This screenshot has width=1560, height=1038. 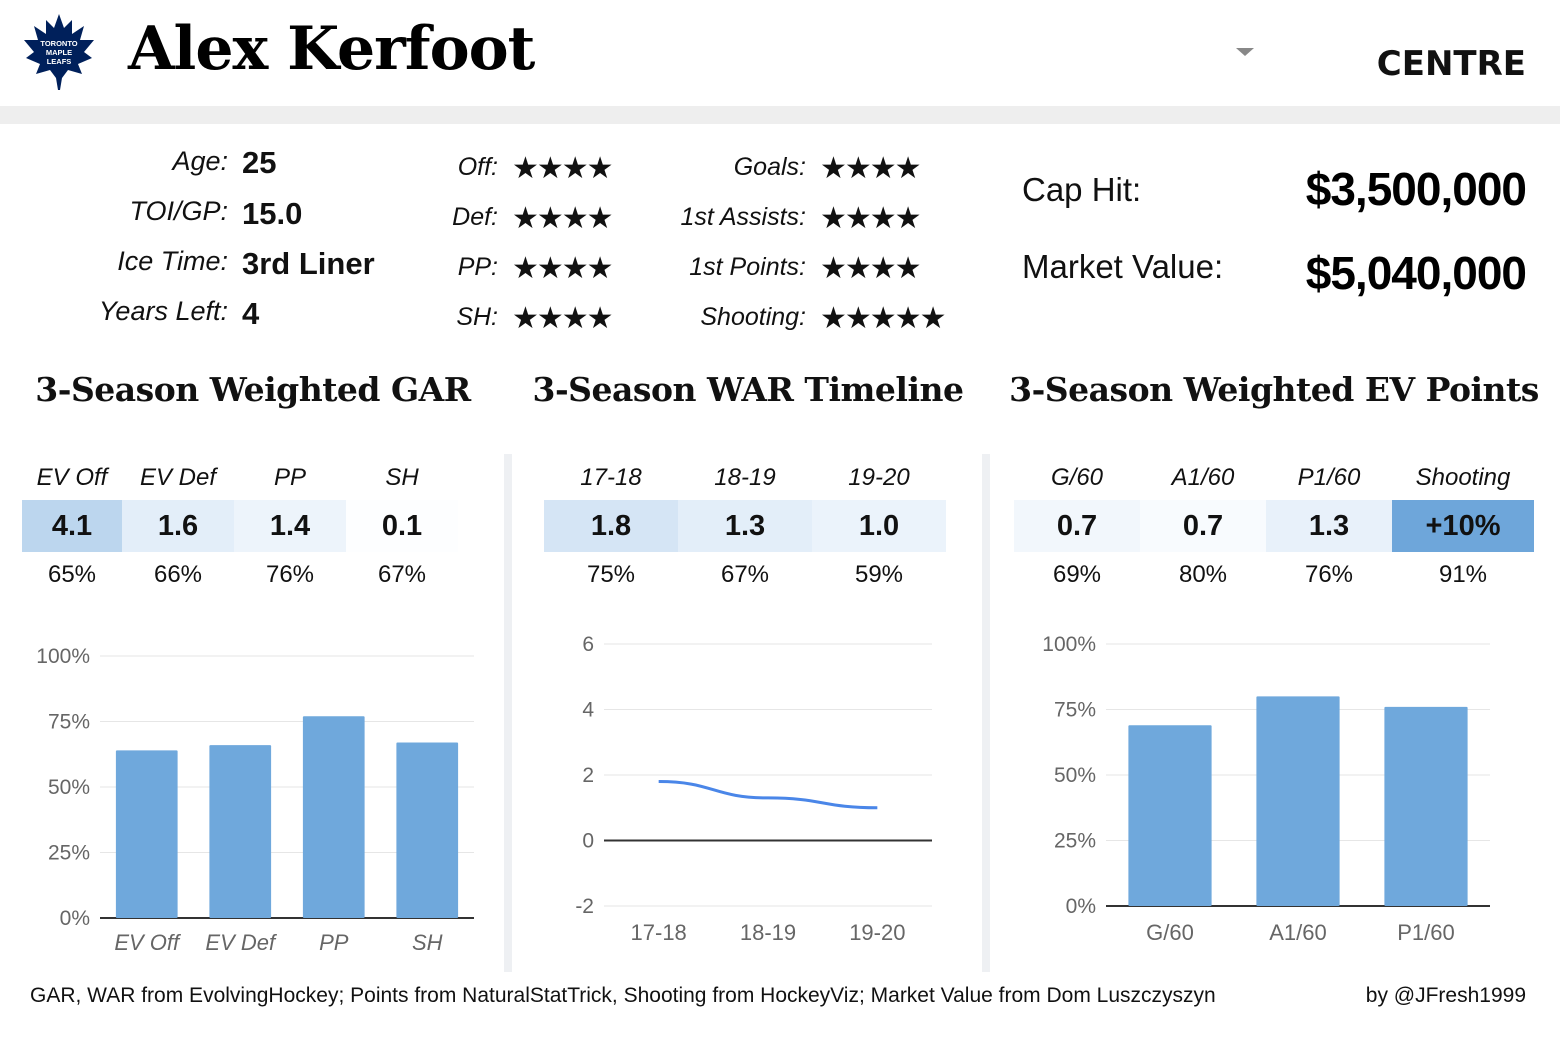 I want to click on ev-pct-p160: 76%, so click(x=1329, y=574).